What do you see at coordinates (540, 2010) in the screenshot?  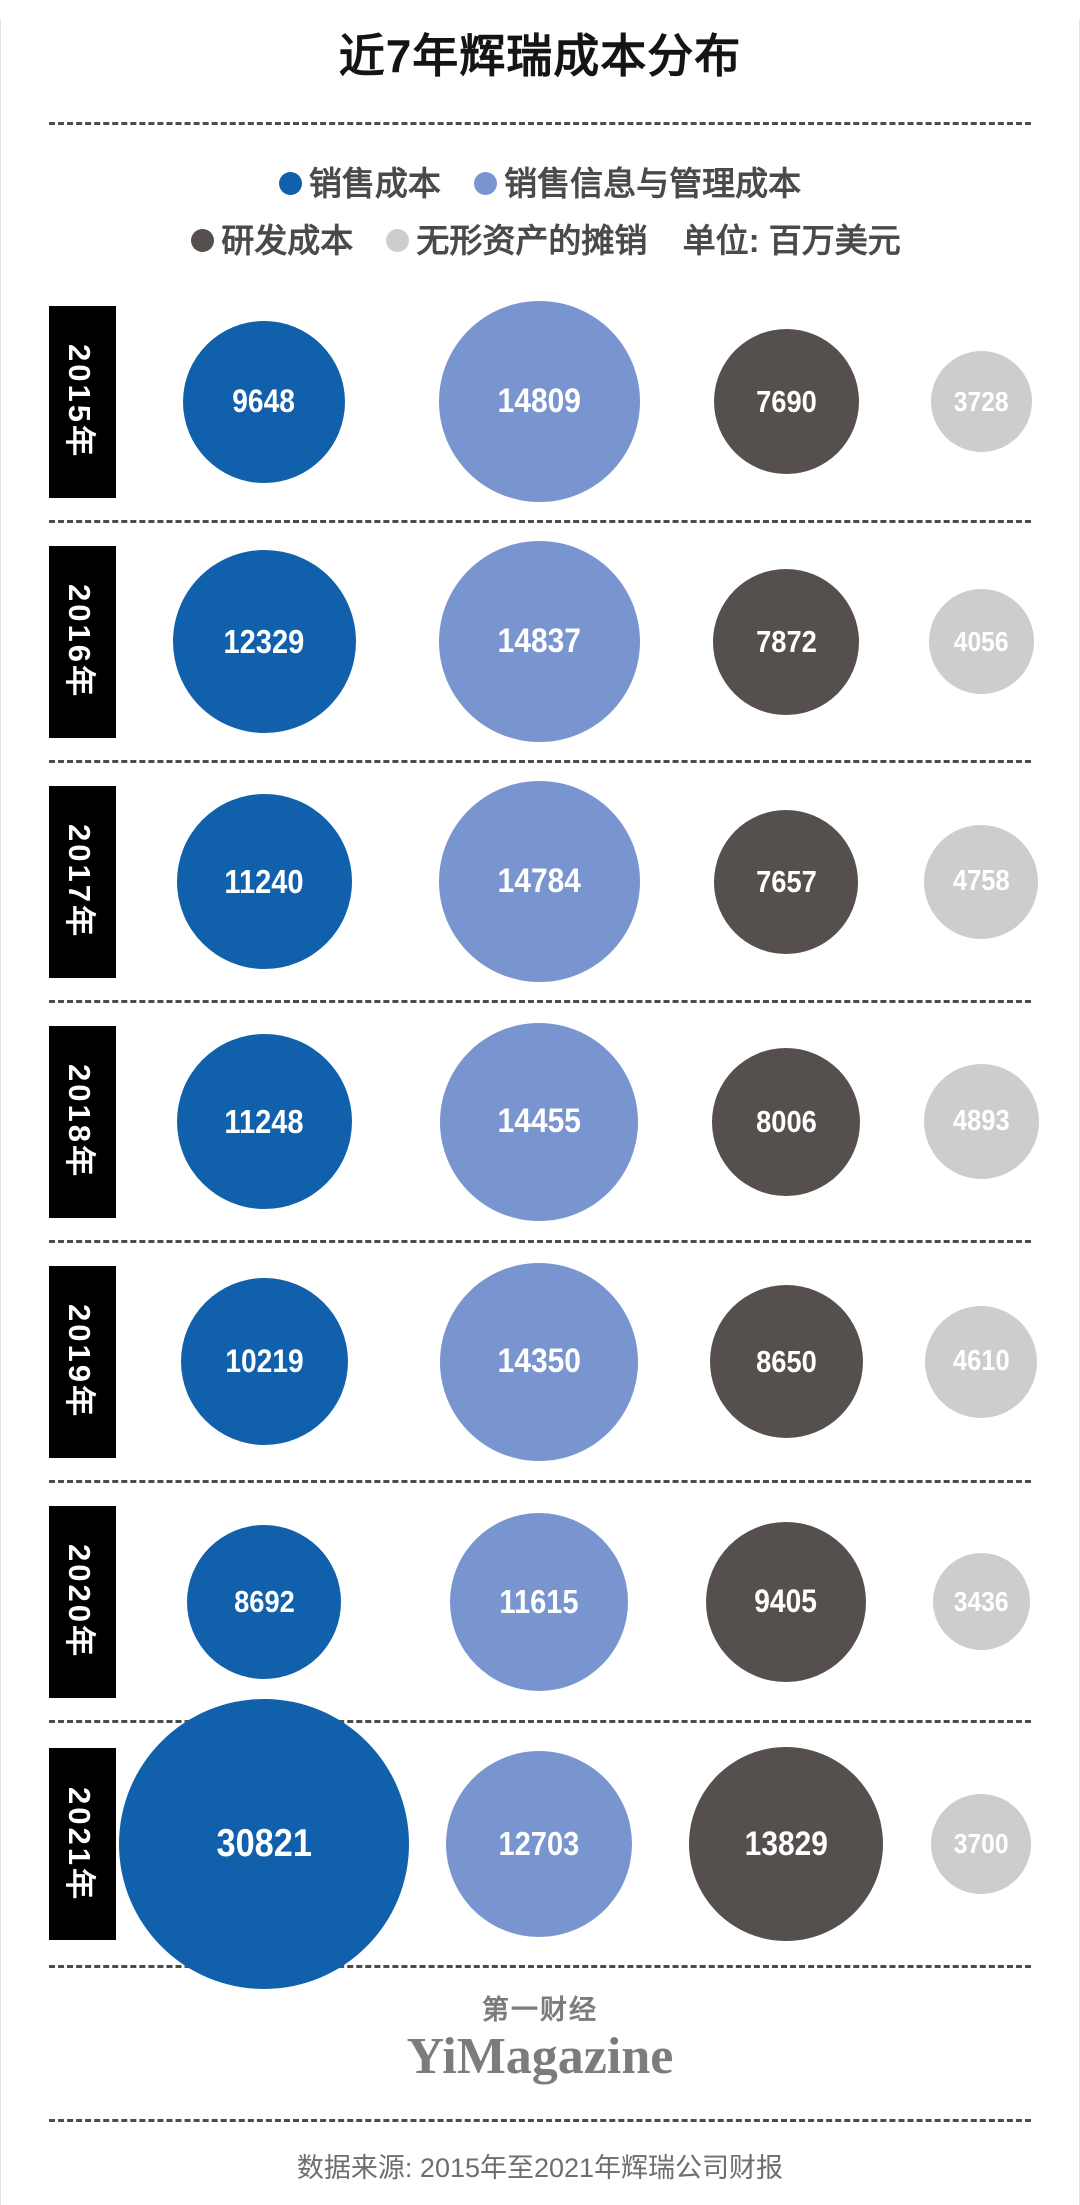 I see `logo-chinese: 第一财经` at bounding box center [540, 2010].